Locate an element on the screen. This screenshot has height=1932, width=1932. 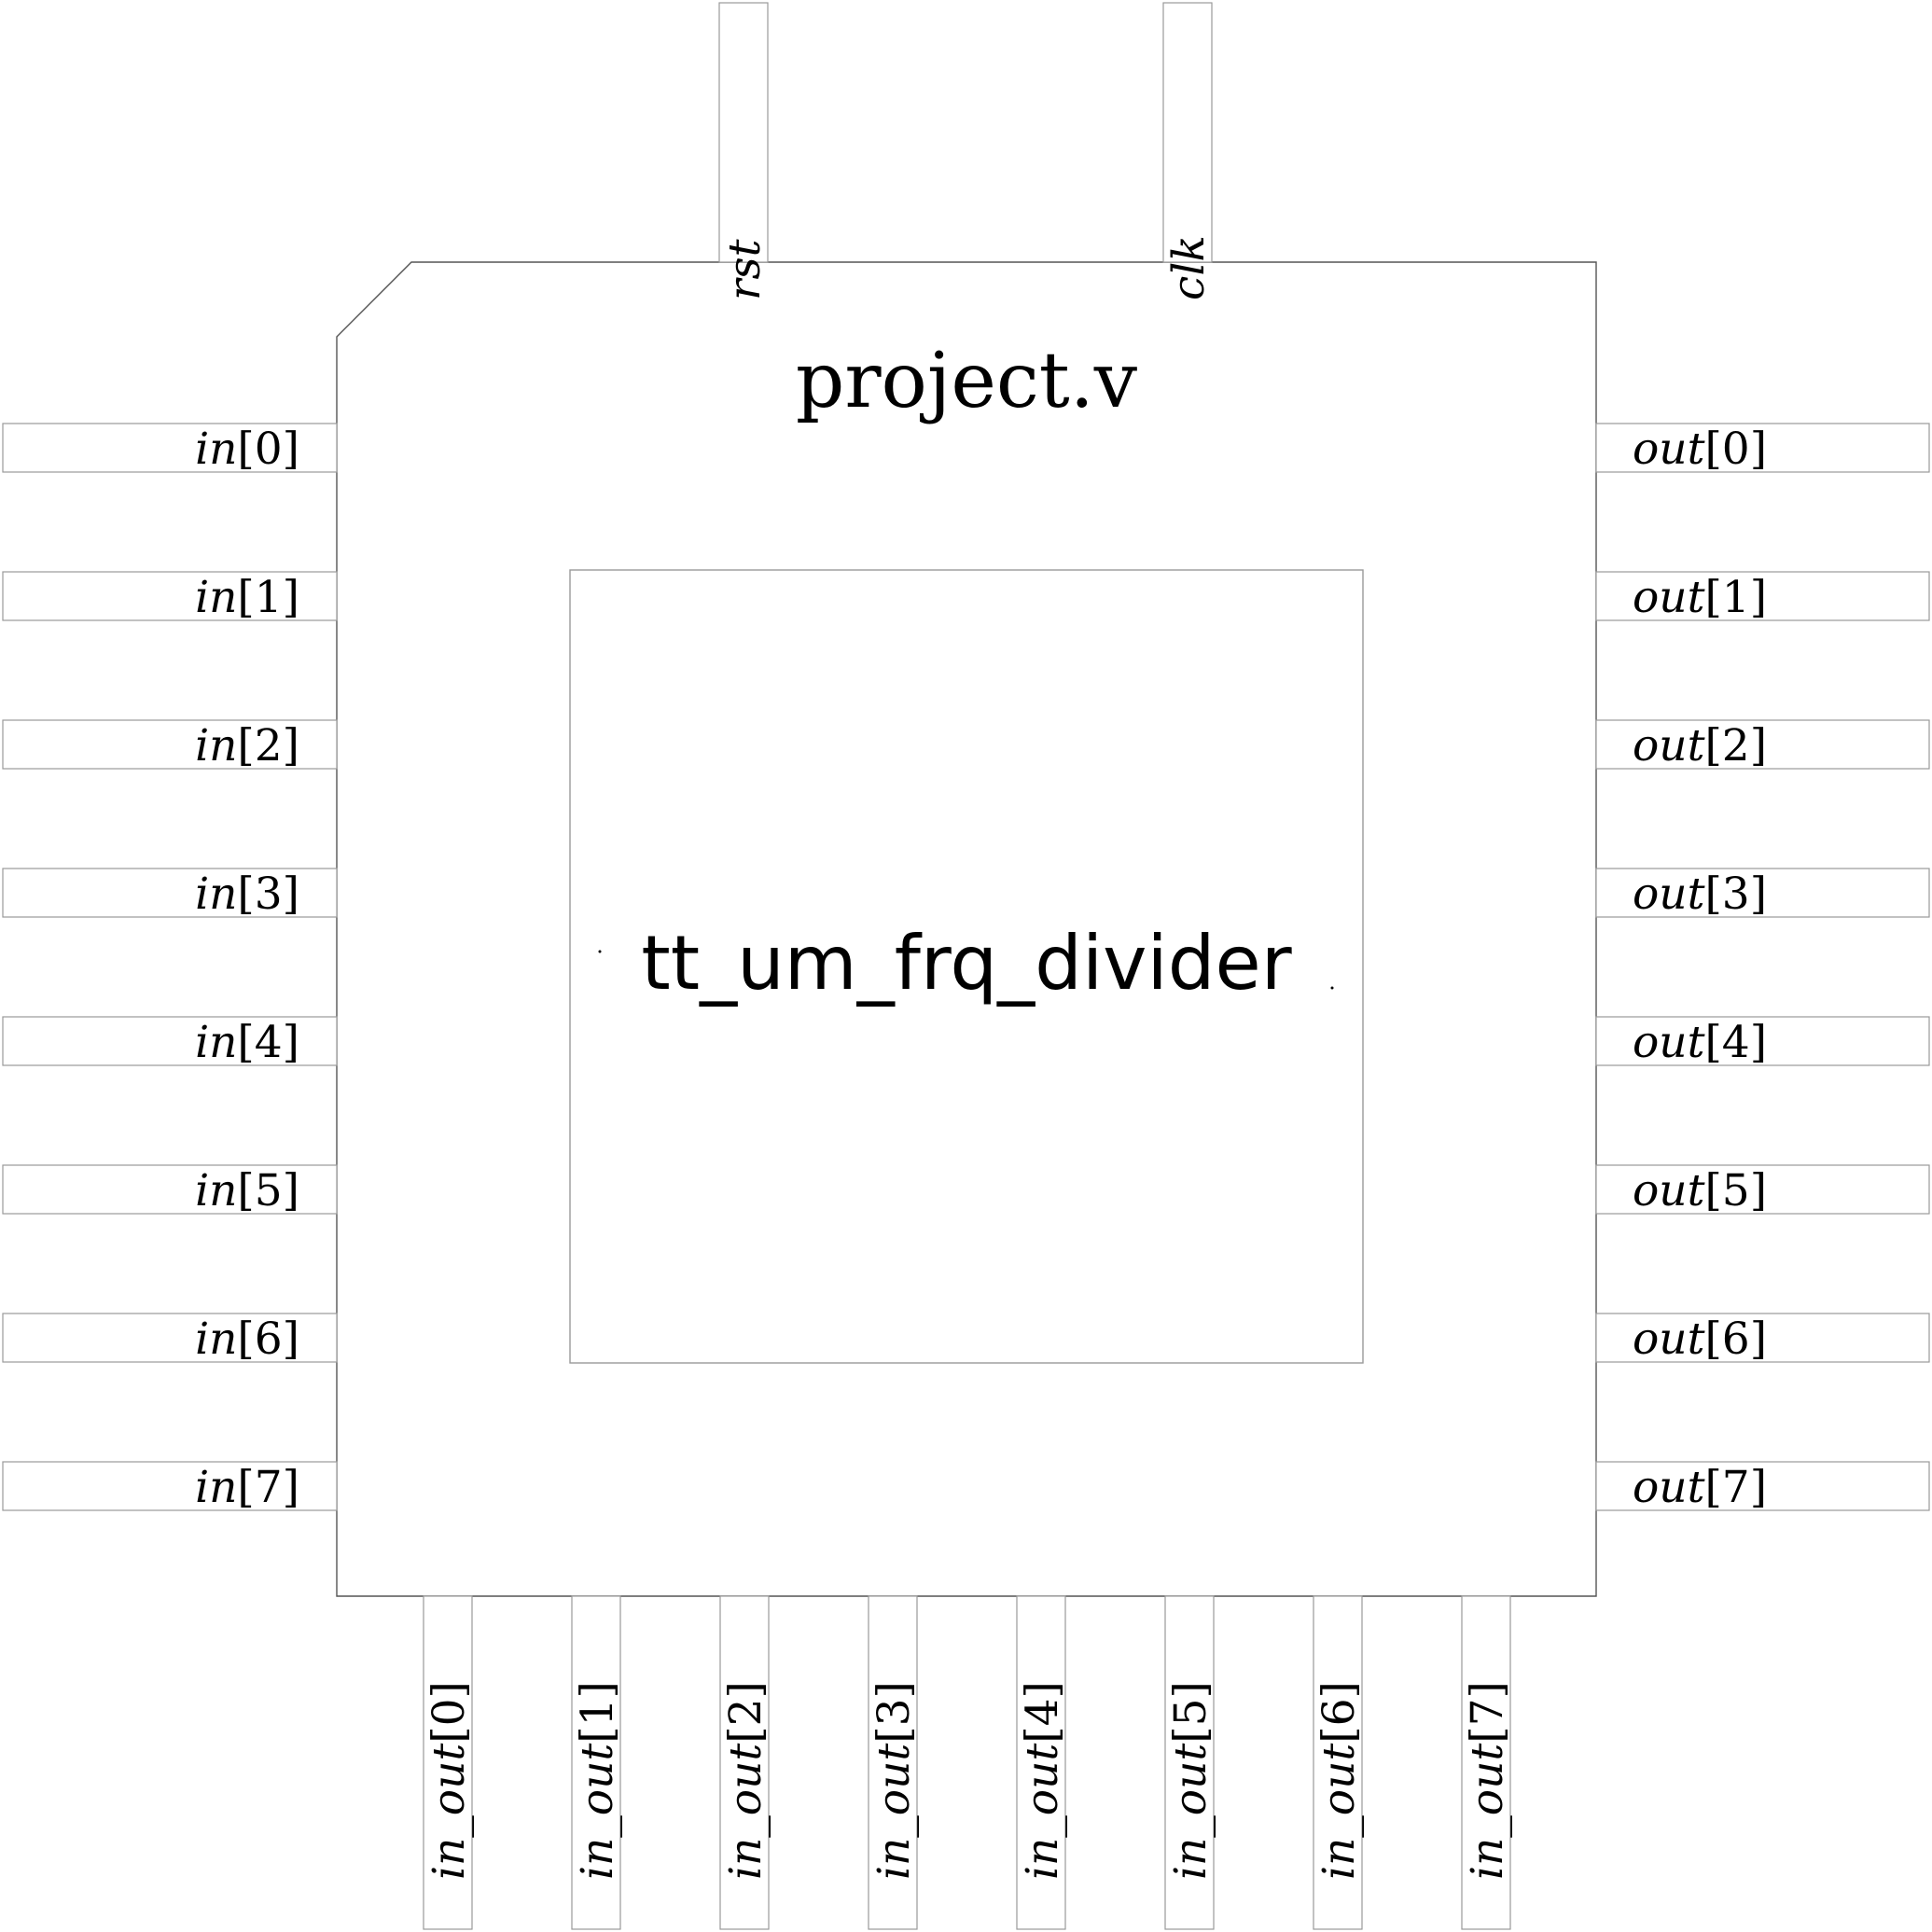
pin-right-4: out[4] is located at coordinates (1762, 1042).